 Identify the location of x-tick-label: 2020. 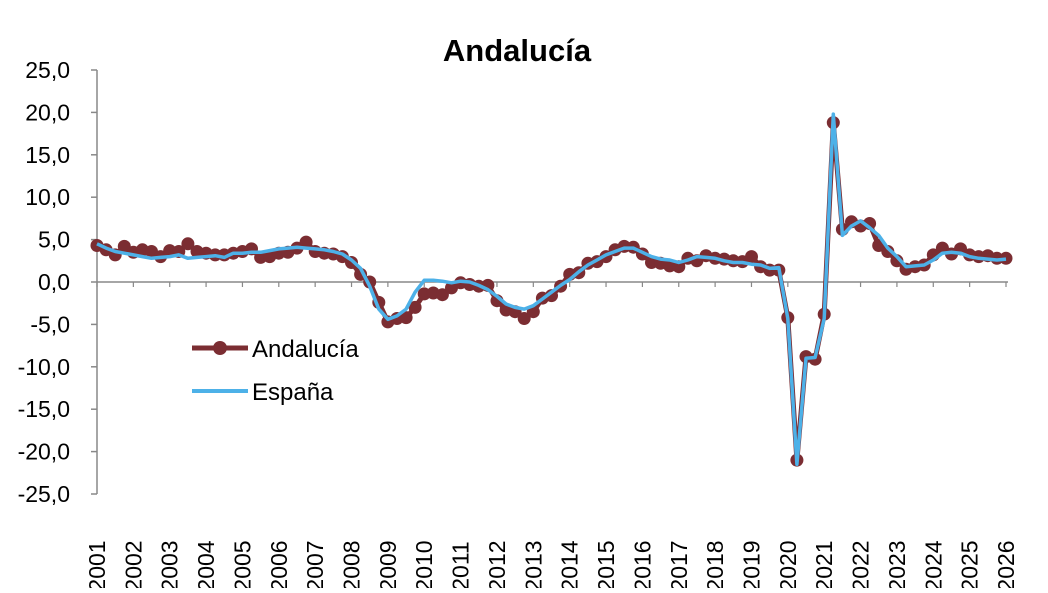
(788, 564).